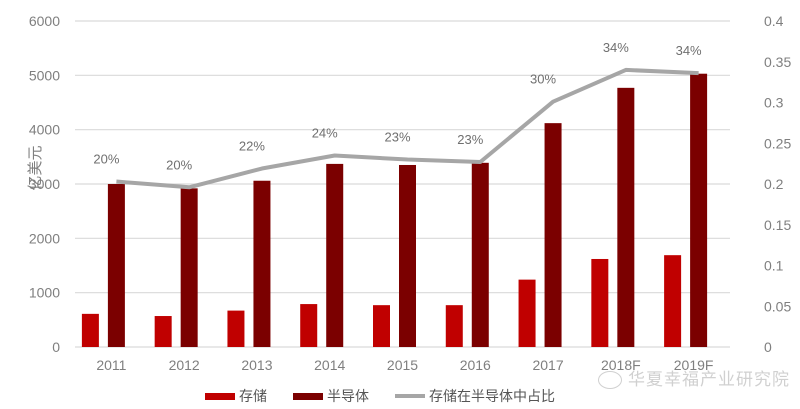 The image size is (800, 409). I want to click on y-tick-label: 3000, so click(44, 184).